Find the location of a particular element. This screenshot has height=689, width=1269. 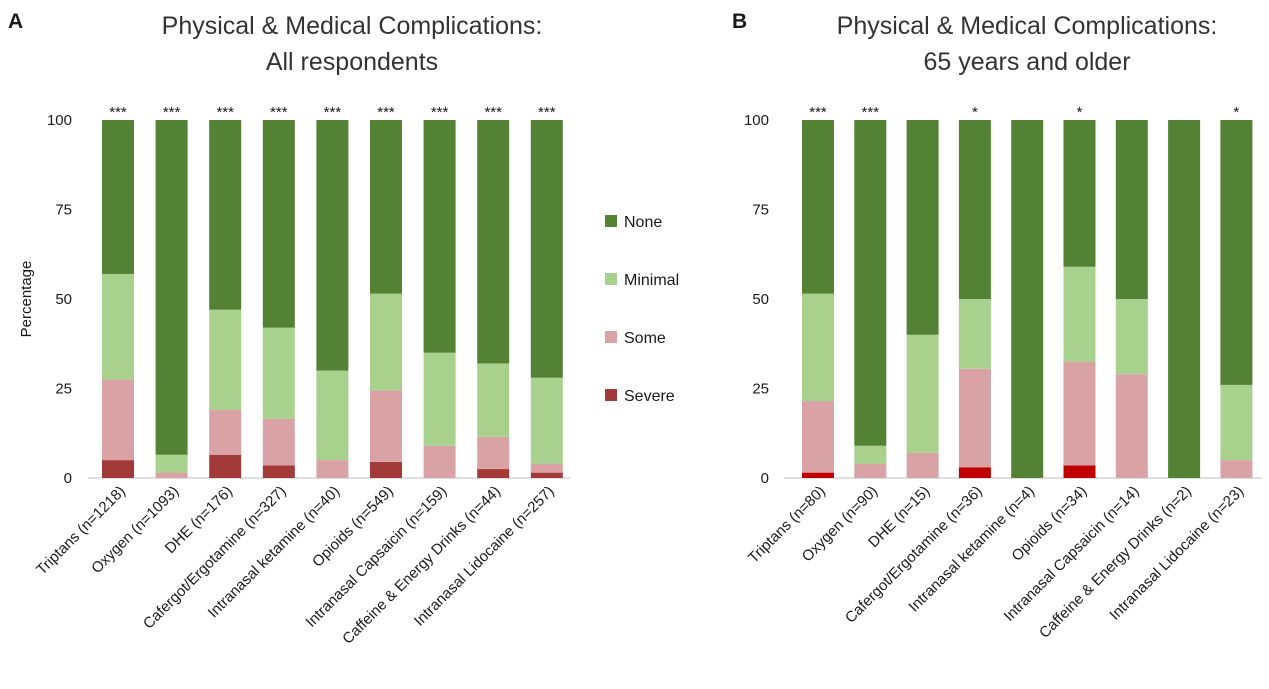

chart-b-y-tick-label: 100 is located at coordinates (756, 120).